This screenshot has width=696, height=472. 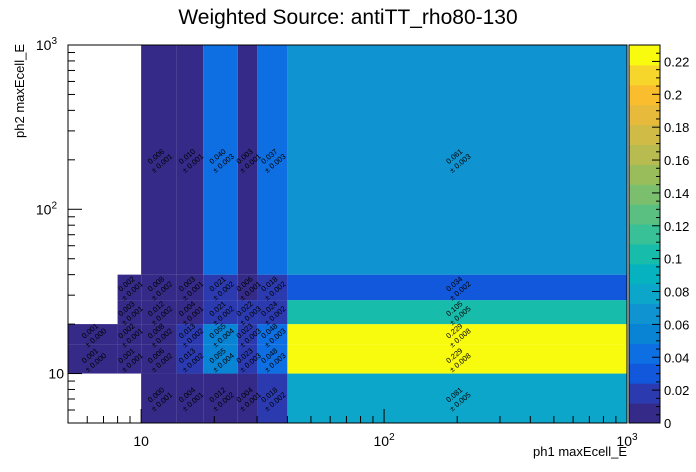 What do you see at coordinates (56, 374) in the screenshot?
I see `y-tick-label: 10` at bounding box center [56, 374].